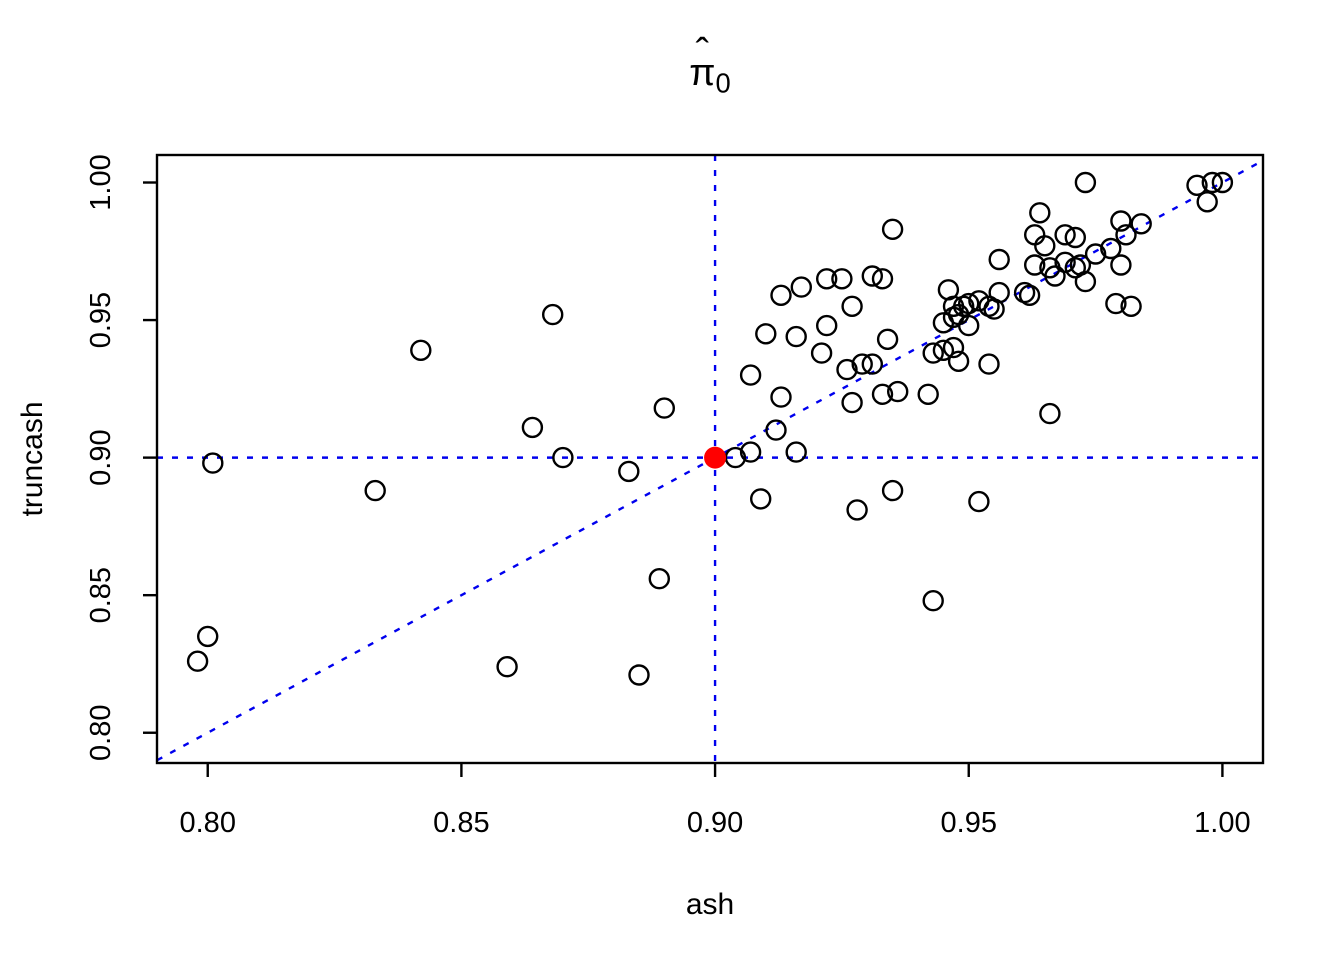  What do you see at coordinates (101, 595) in the screenshot?
I see `y-tick-label: 0.85` at bounding box center [101, 595].